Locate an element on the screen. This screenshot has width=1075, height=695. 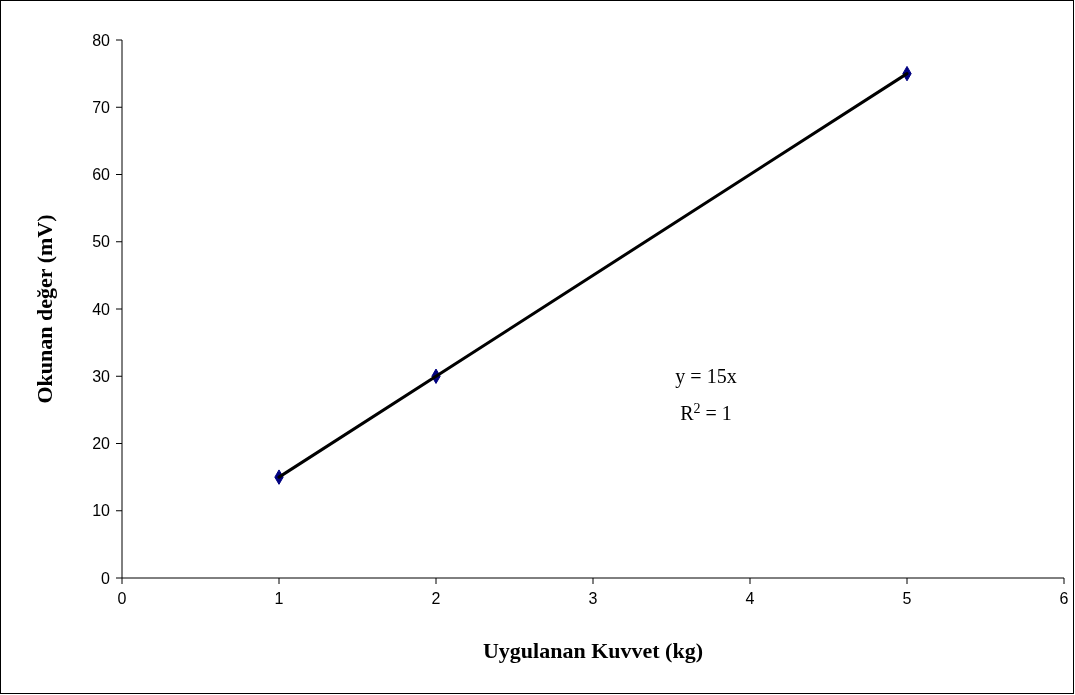
annotation: R$^{2}$ = 1 is located at coordinates (706, 412).